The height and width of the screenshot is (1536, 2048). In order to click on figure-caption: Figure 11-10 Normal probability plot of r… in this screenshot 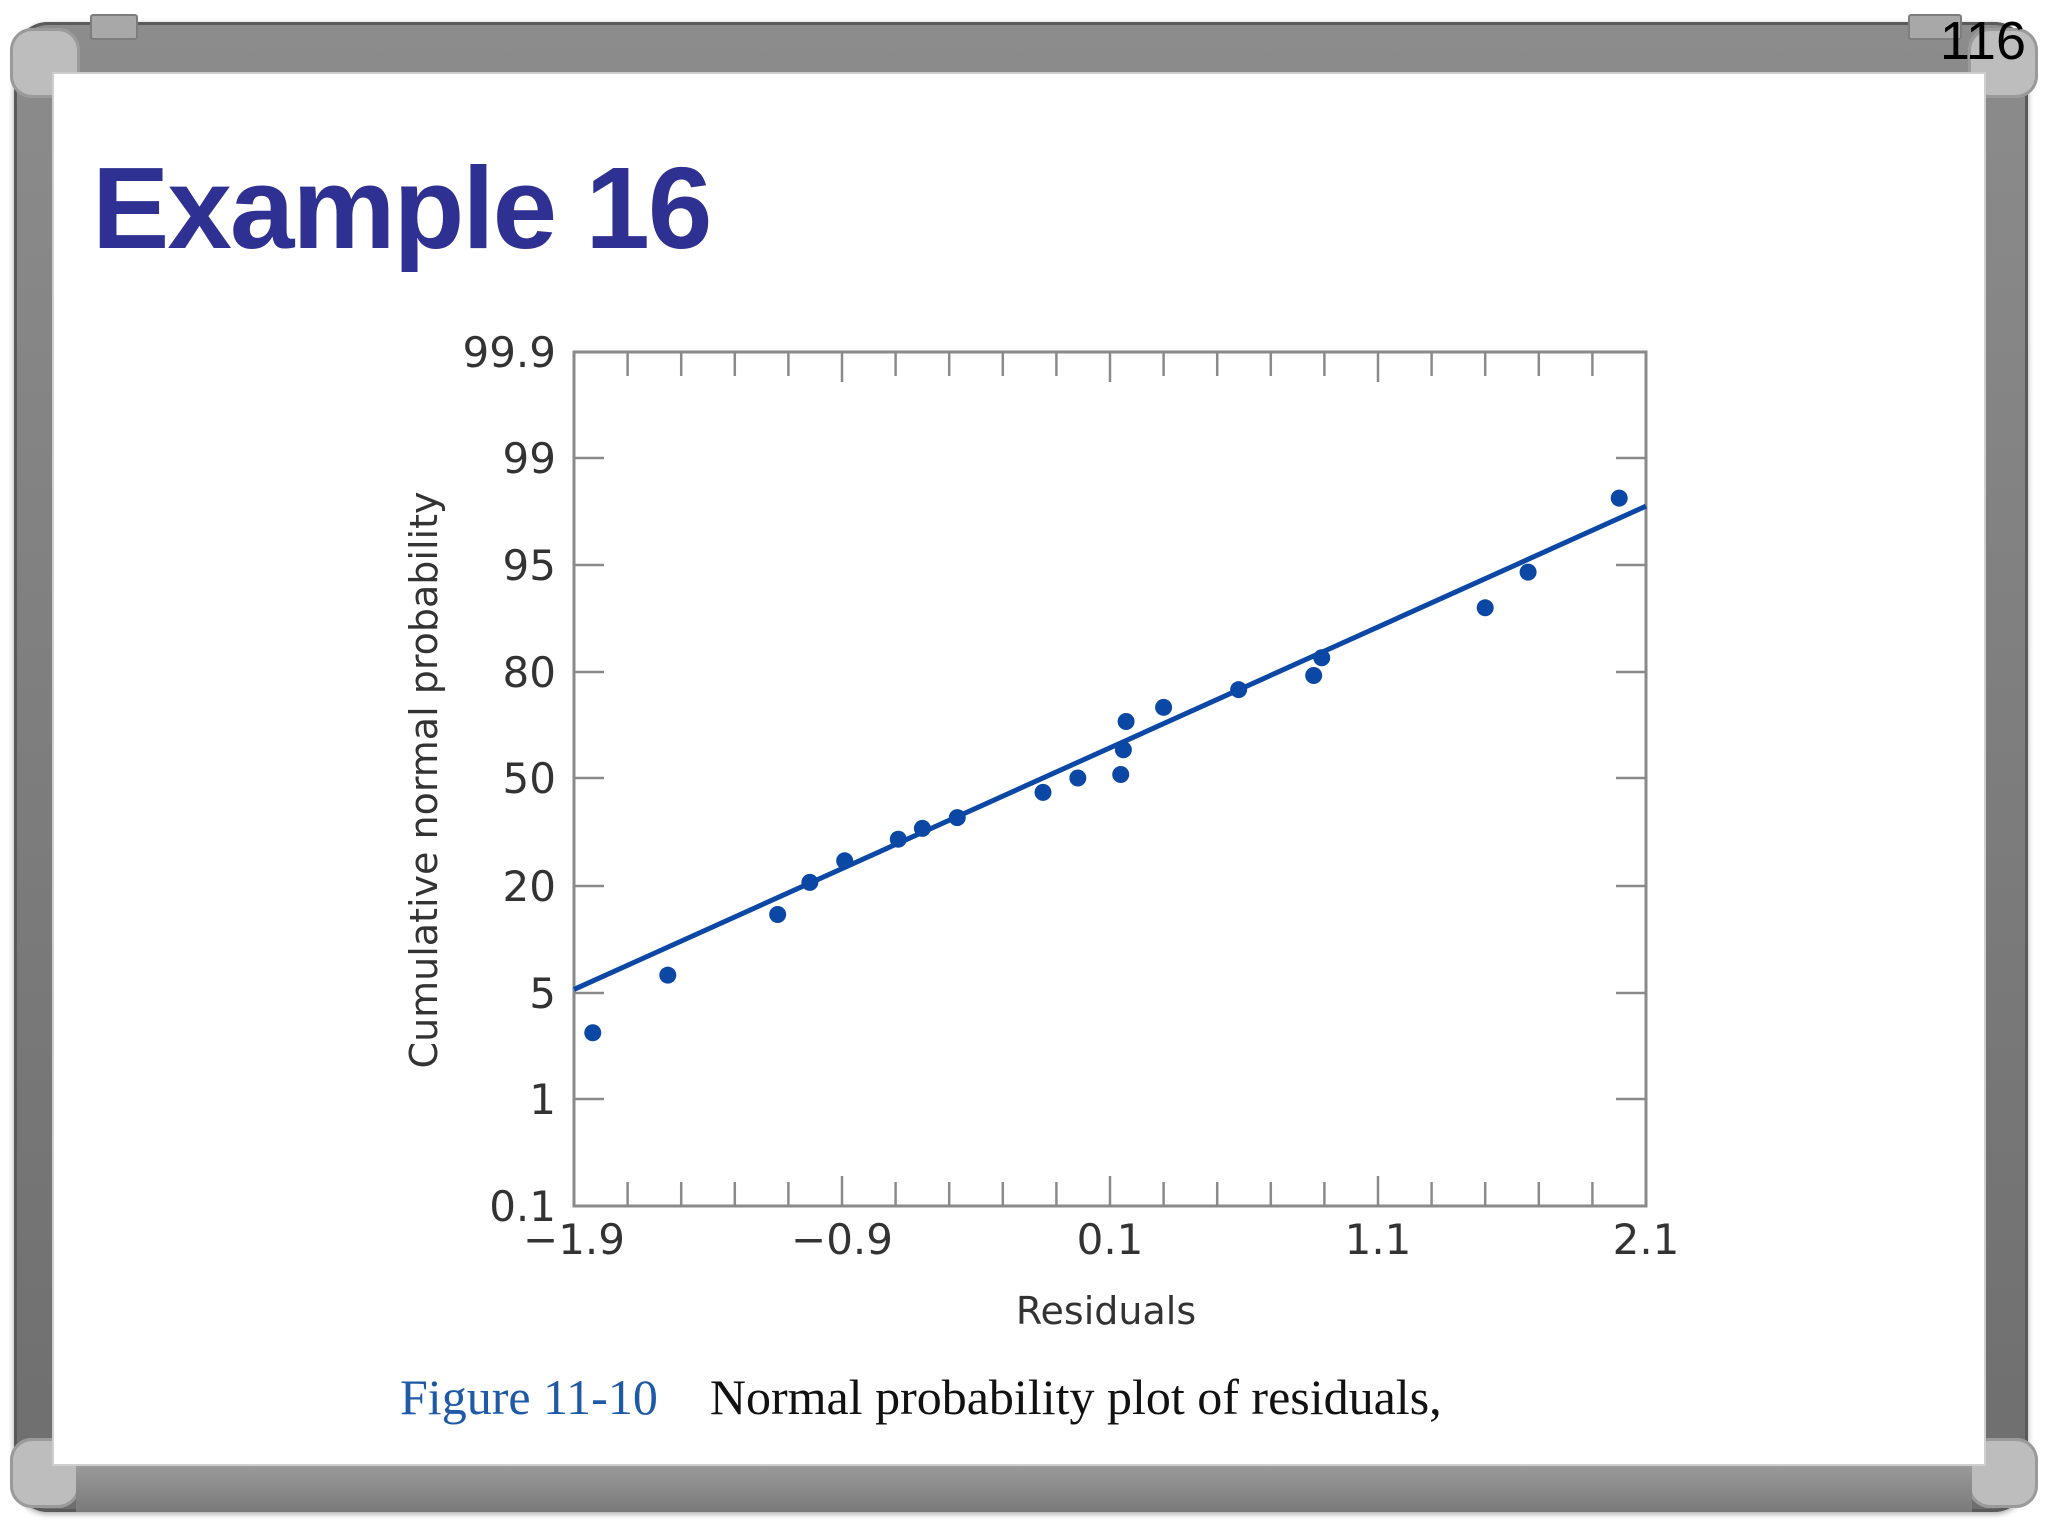, I will do `click(921, 1397)`.